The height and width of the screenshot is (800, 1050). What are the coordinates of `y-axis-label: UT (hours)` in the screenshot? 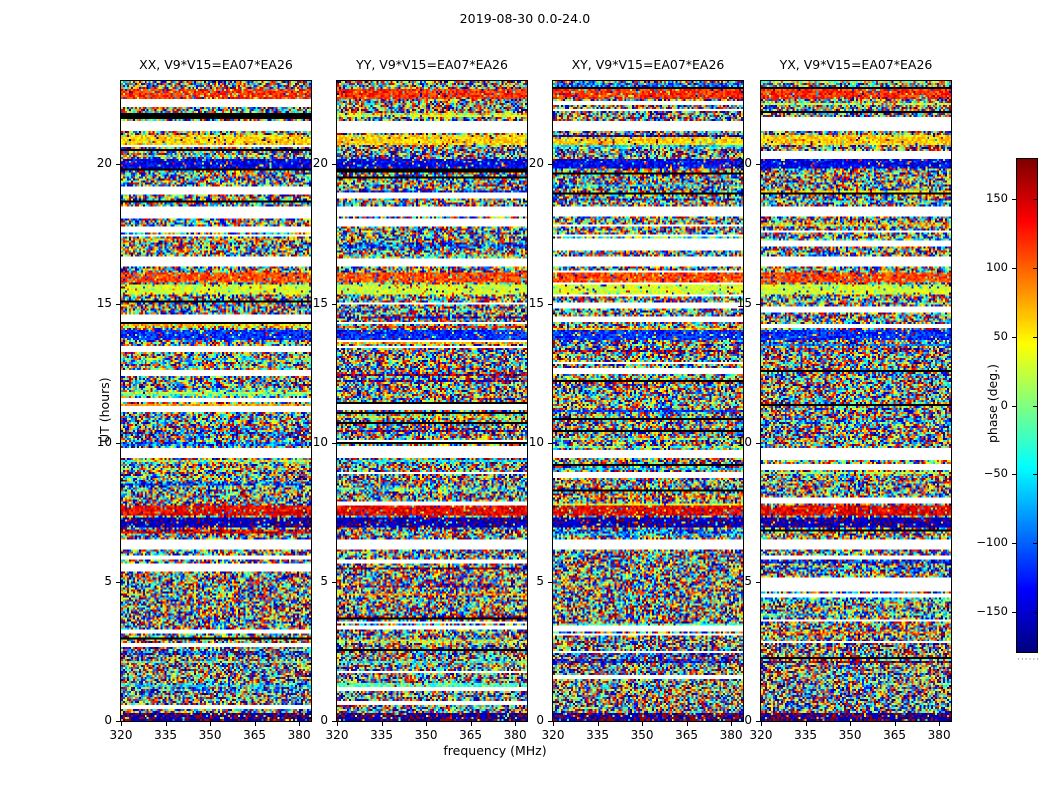 It's located at (104, 410).